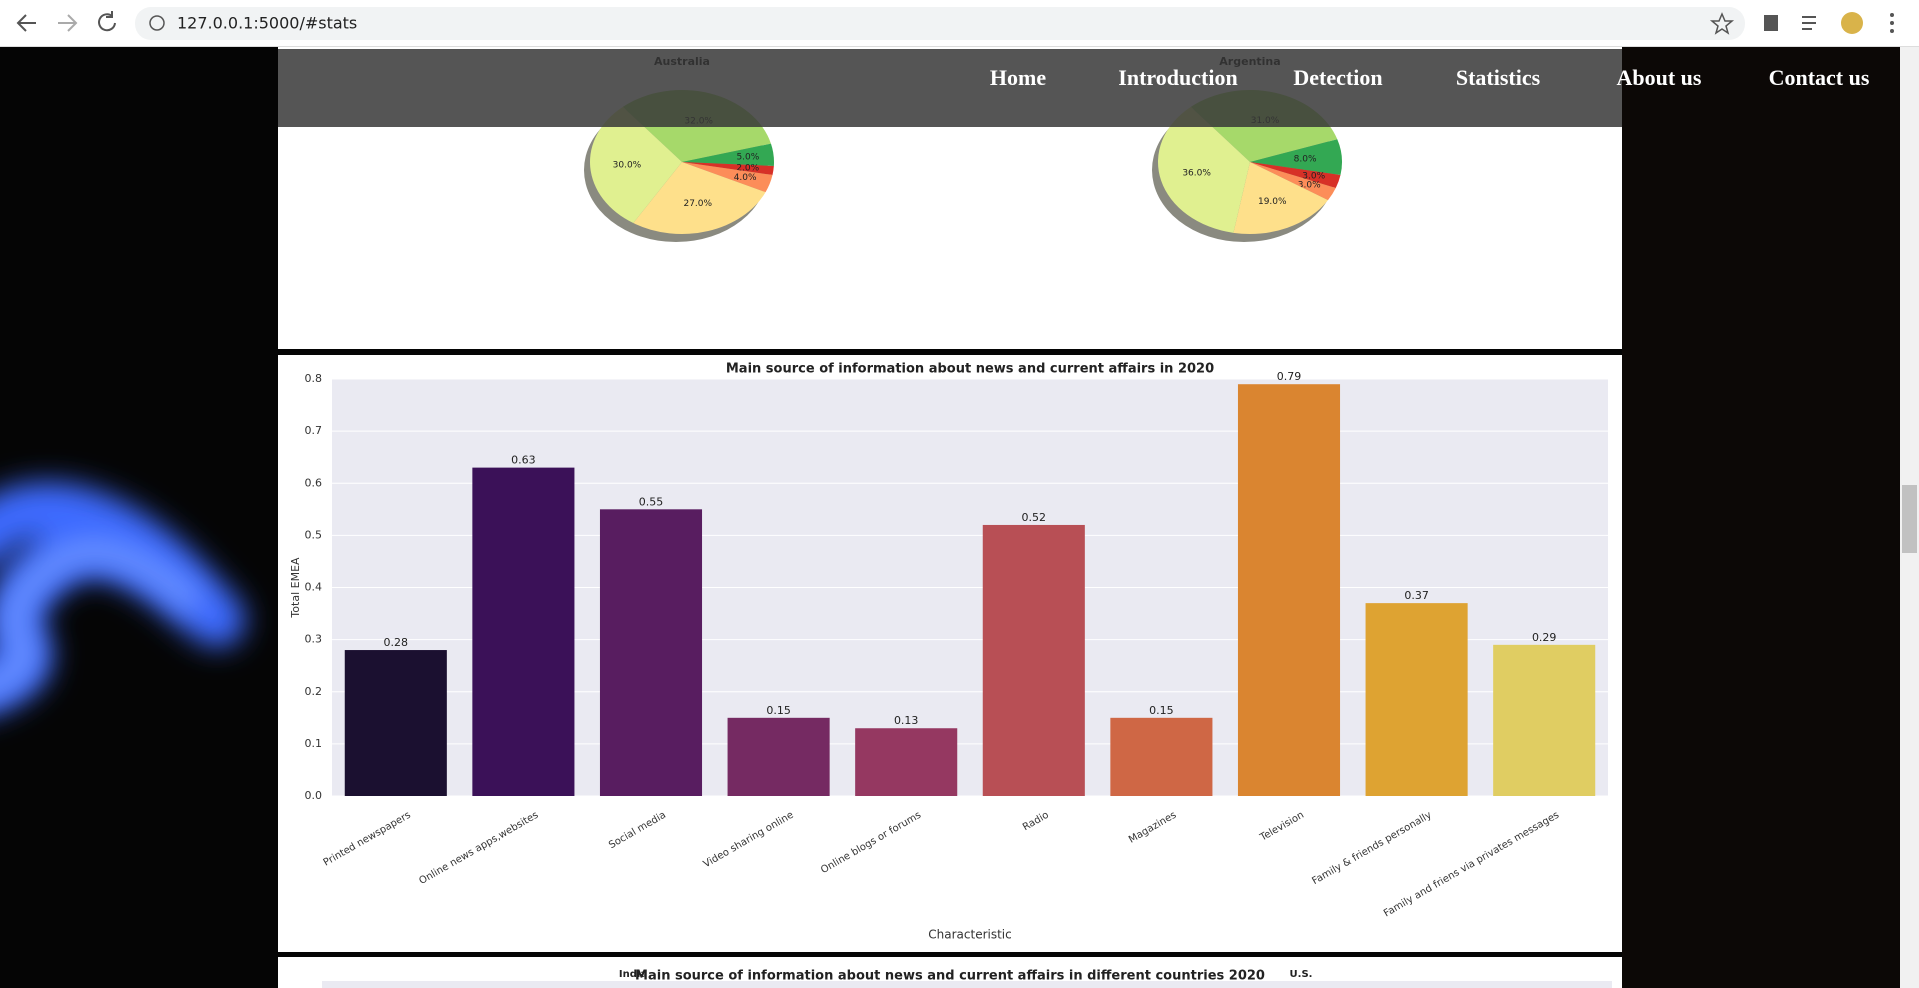  What do you see at coordinates (1771, 23) in the screenshot?
I see `extensions-icon` at bounding box center [1771, 23].